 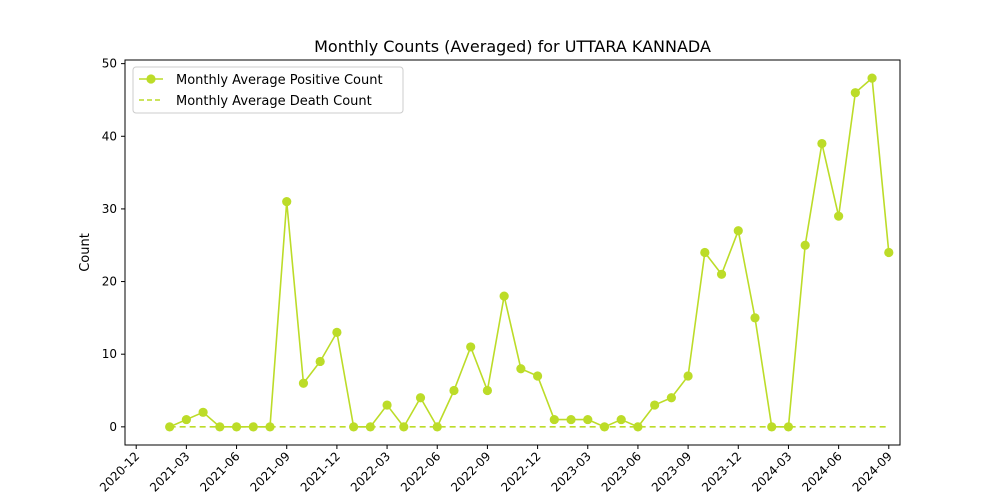 I want to click on y-axis-label: Count, so click(x=85, y=252).